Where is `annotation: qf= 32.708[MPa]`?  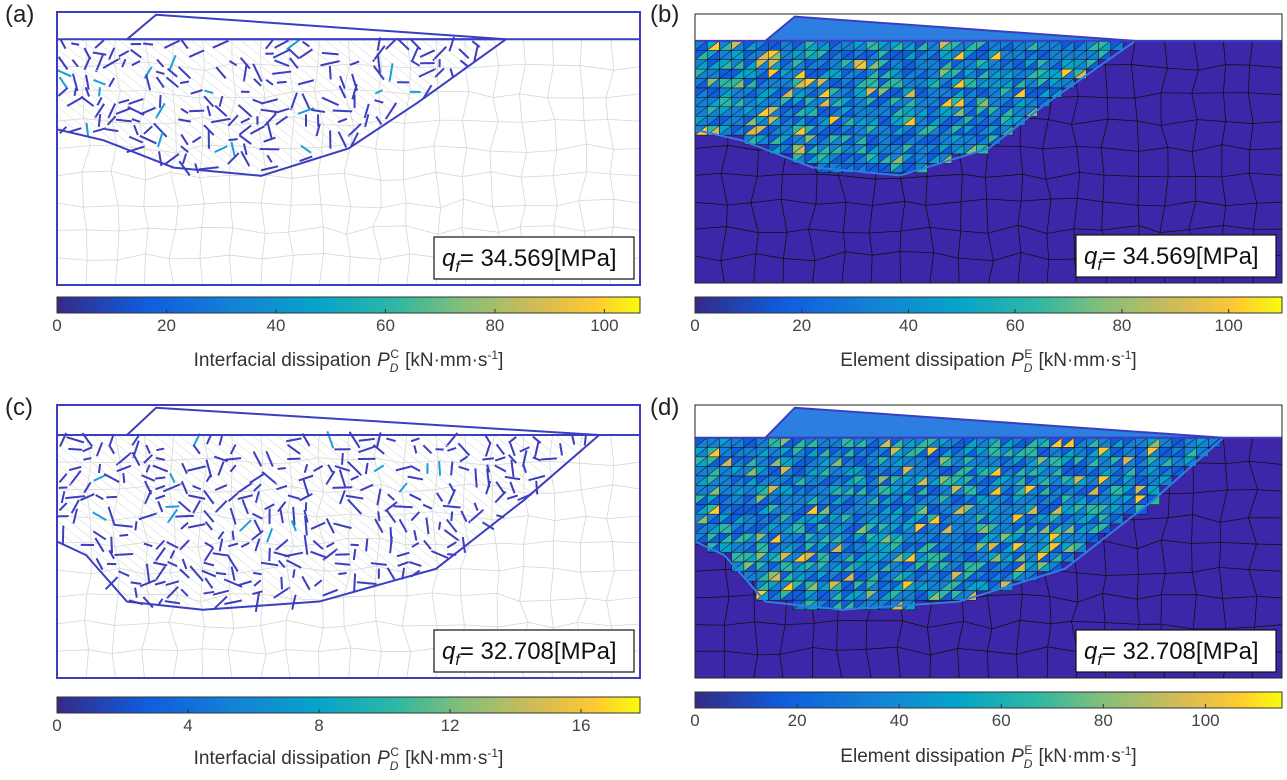 annotation: qf= 32.708[MPa] is located at coordinates (529, 653).